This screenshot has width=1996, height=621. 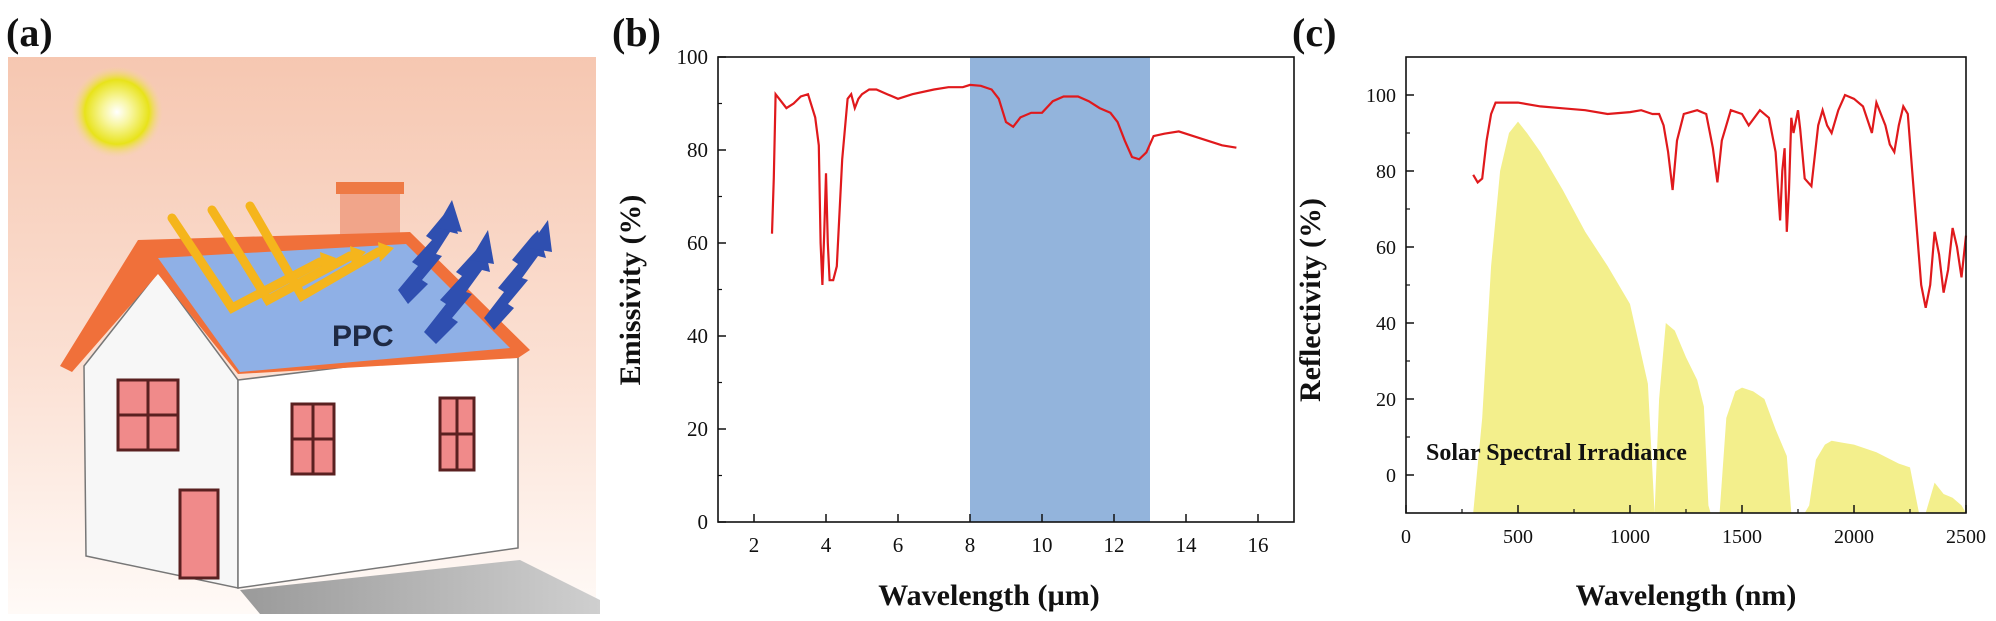 What do you see at coordinates (1314, 32) in the screenshot?
I see `panel-c-label: (c)` at bounding box center [1314, 32].